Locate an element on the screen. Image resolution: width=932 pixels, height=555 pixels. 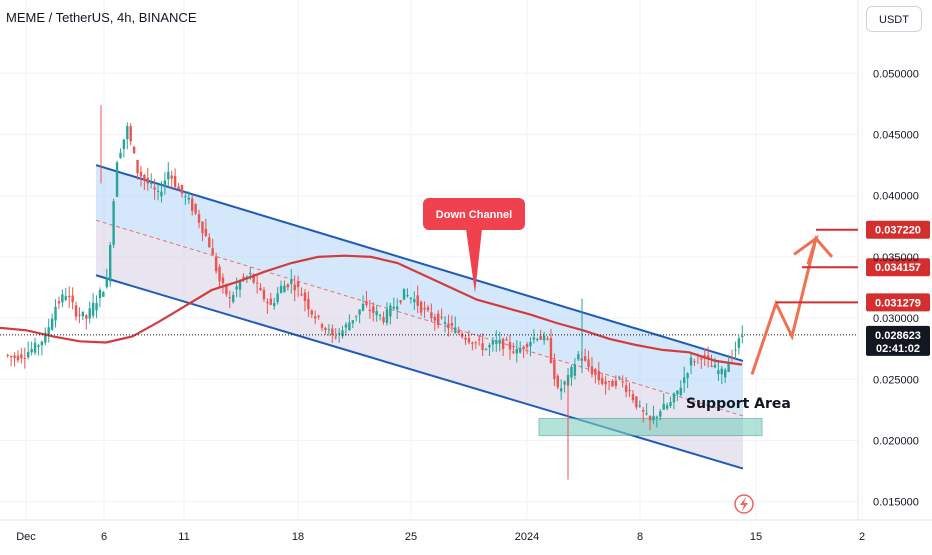
down-channel-bubble is located at coordinates (474, 214).